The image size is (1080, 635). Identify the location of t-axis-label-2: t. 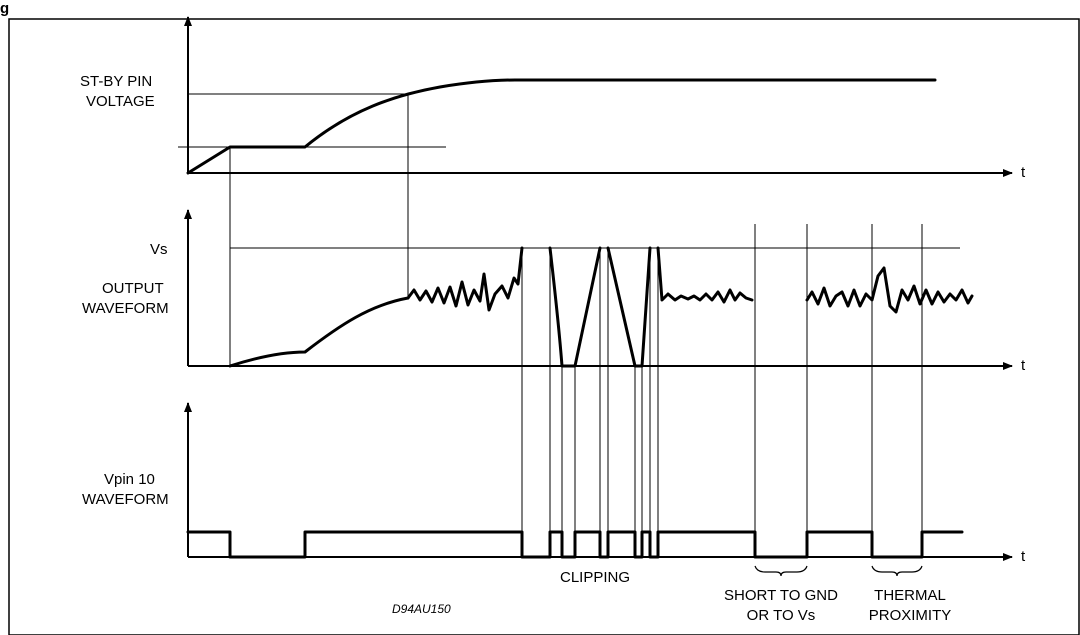
(1023, 365).